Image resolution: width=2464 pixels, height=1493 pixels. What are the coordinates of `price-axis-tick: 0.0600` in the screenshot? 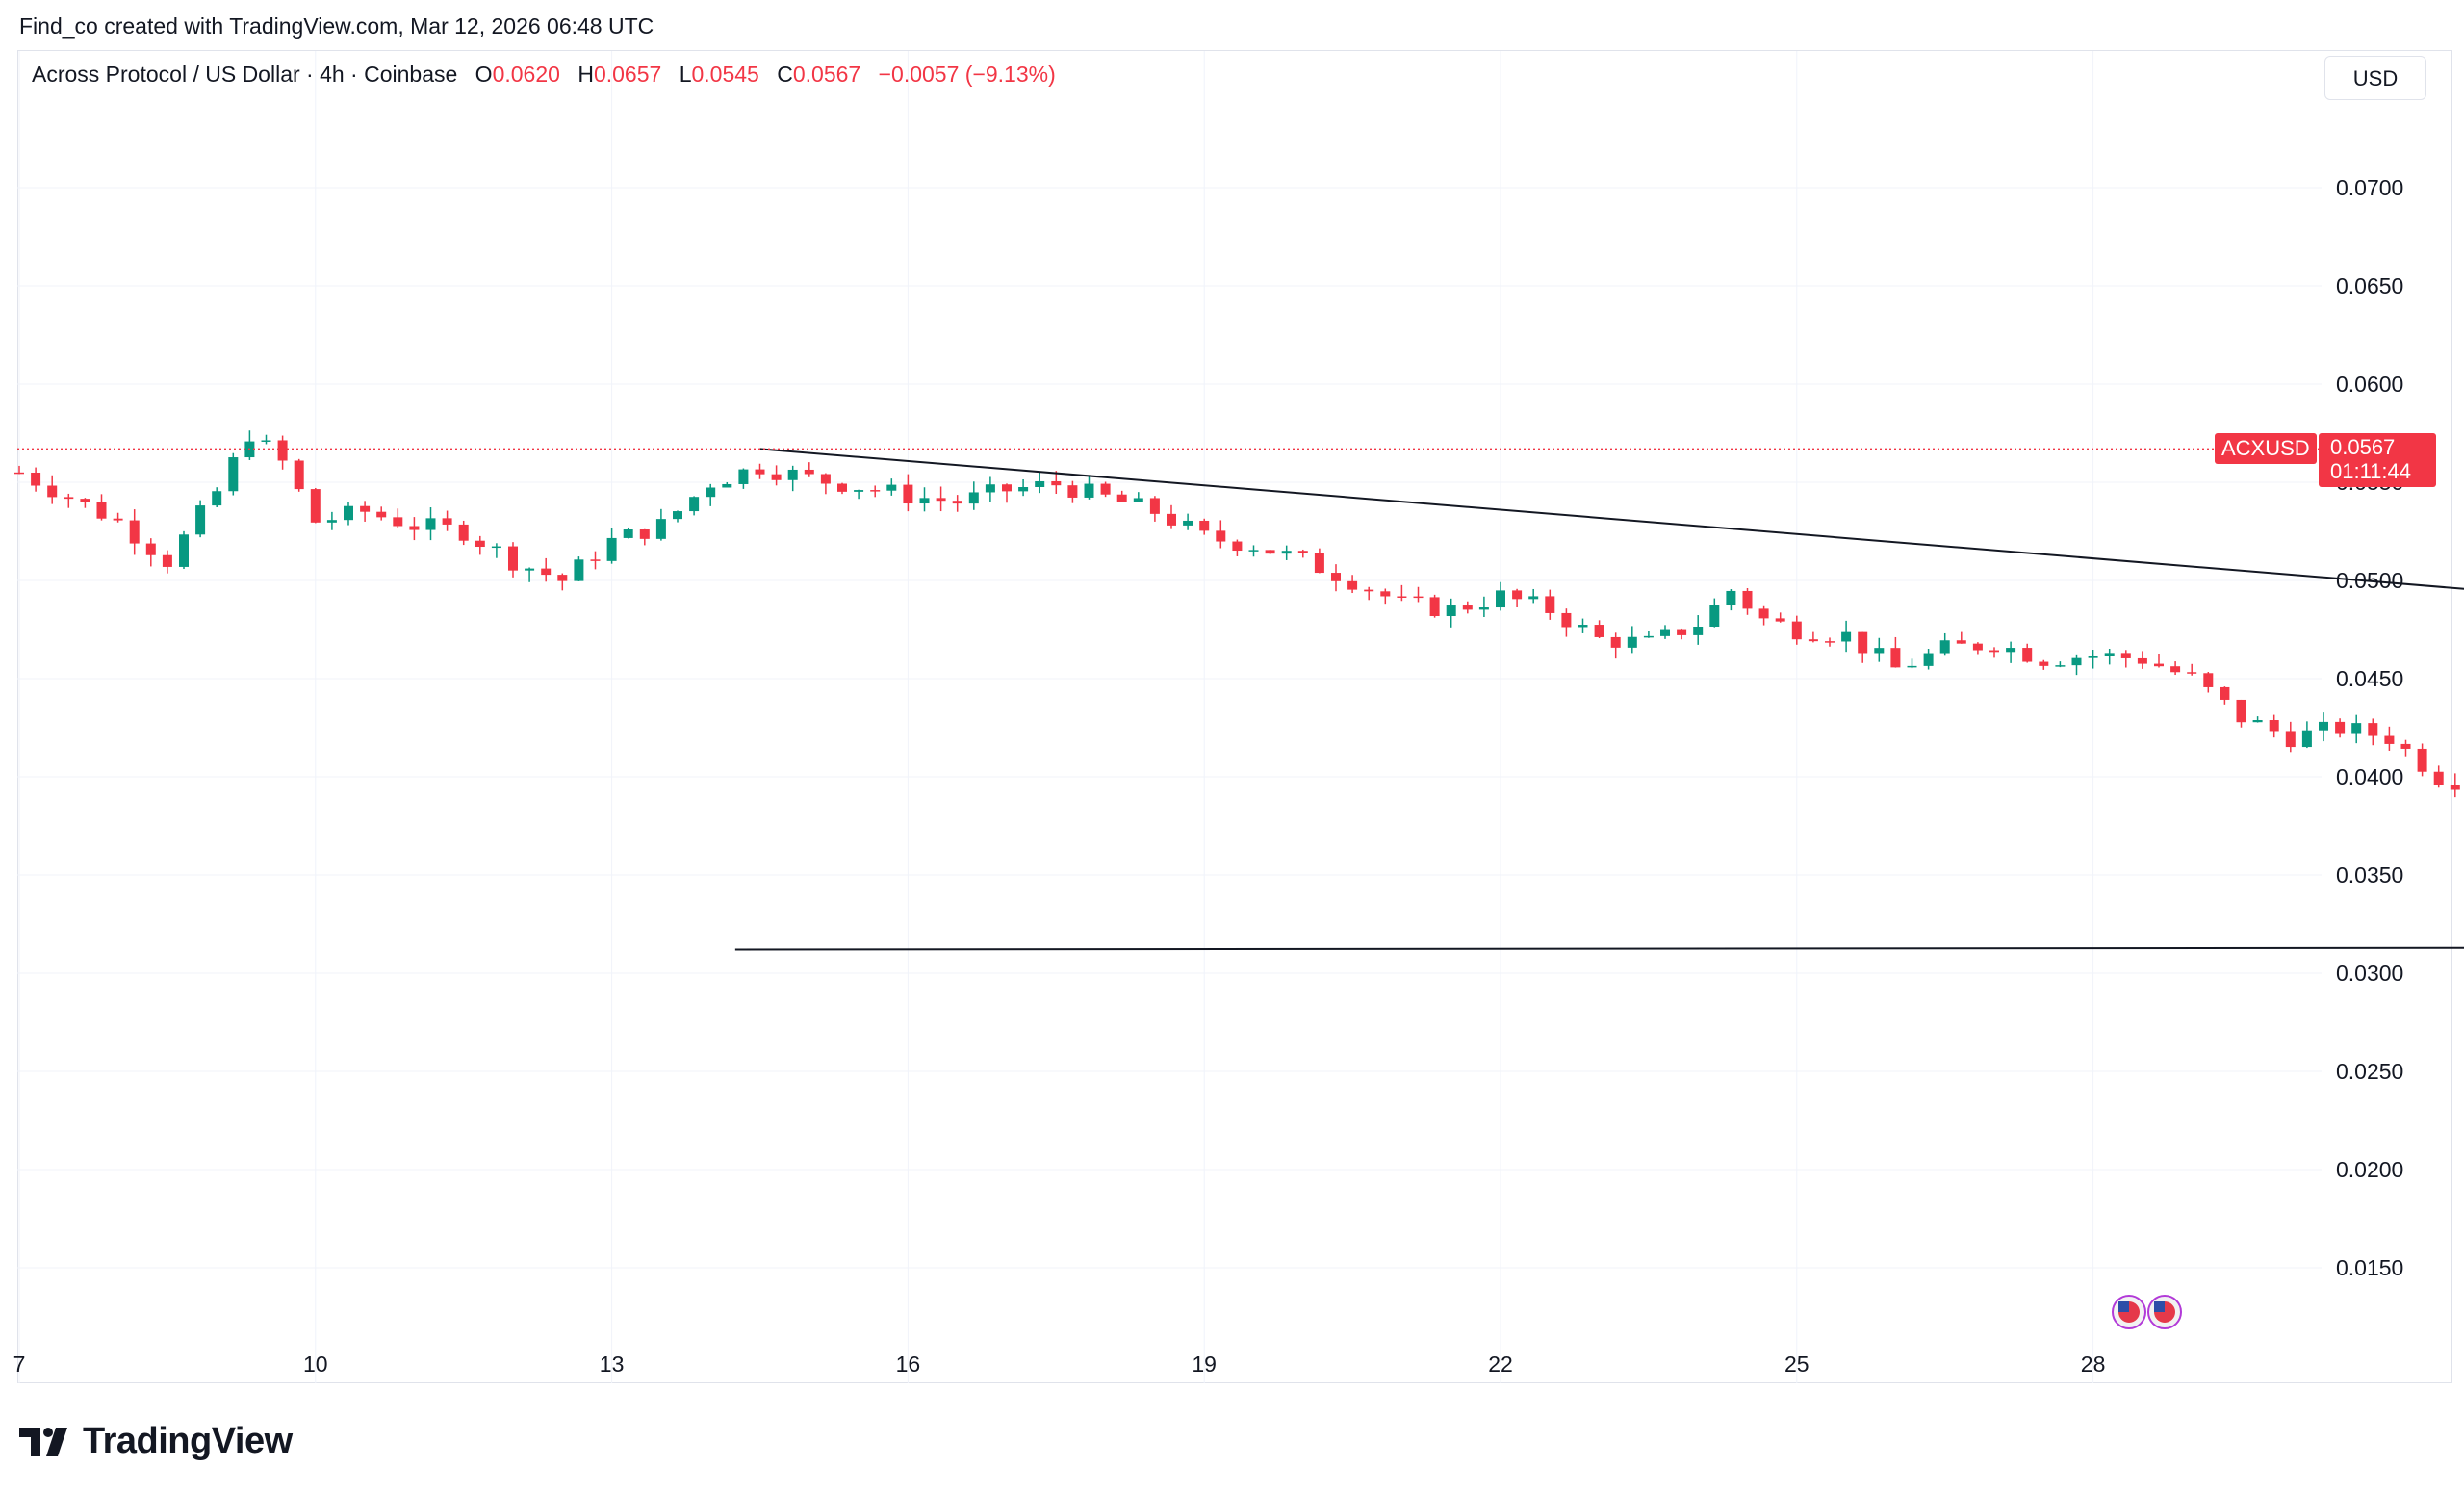 It's located at (2369, 384).